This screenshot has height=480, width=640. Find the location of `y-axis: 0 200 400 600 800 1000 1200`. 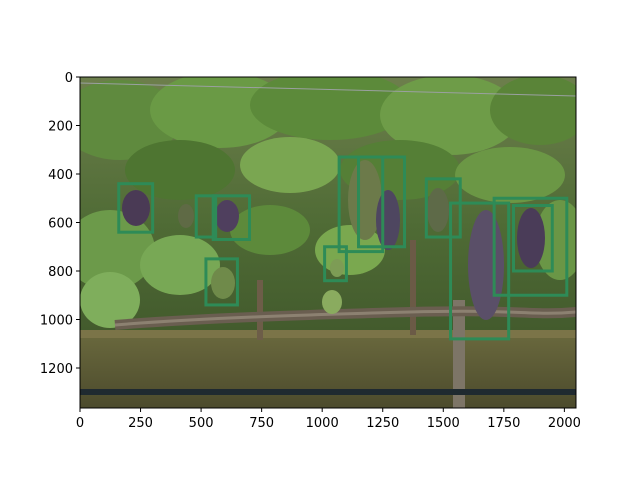

y-axis: 0 200 400 600 800 1000 1200 is located at coordinates (60, 224).